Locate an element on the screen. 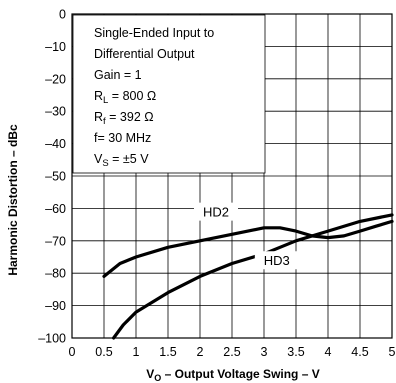 This screenshot has height=383, width=396. series-label-hd2: HD2 is located at coordinates (216, 212).